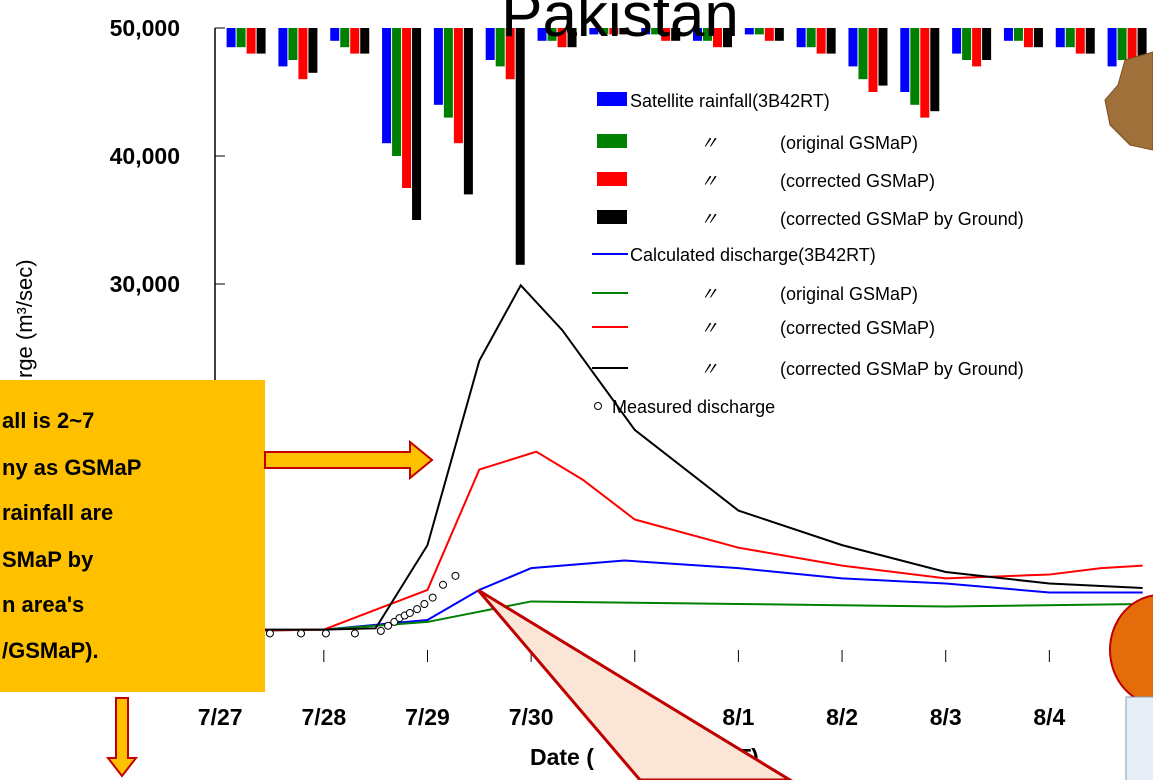 The width and height of the screenshot is (1153, 780). Describe the element at coordinates (1049, 717) in the screenshot. I see `x-tick-label: 8/4` at that location.